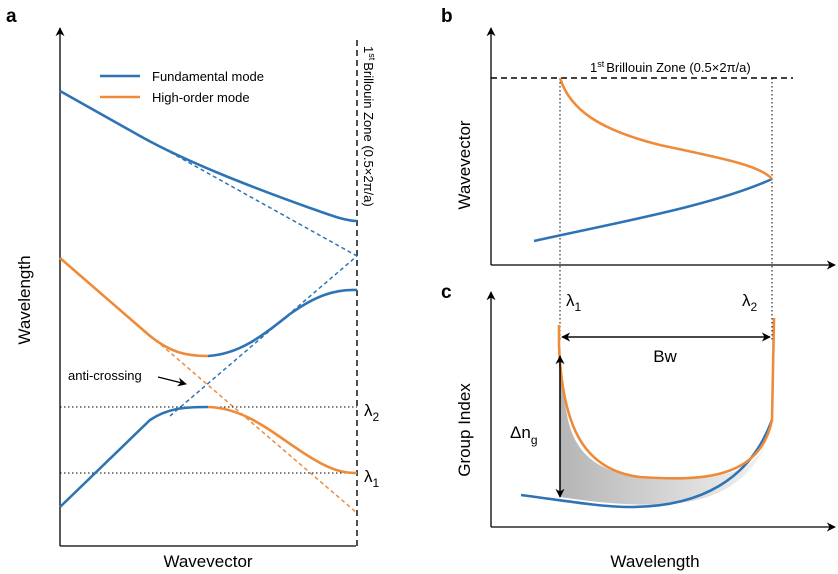 The height and width of the screenshot is (574, 838). What do you see at coordinates (172, 381) in the screenshot?
I see `anti-crossing-arrow` at bounding box center [172, 381].